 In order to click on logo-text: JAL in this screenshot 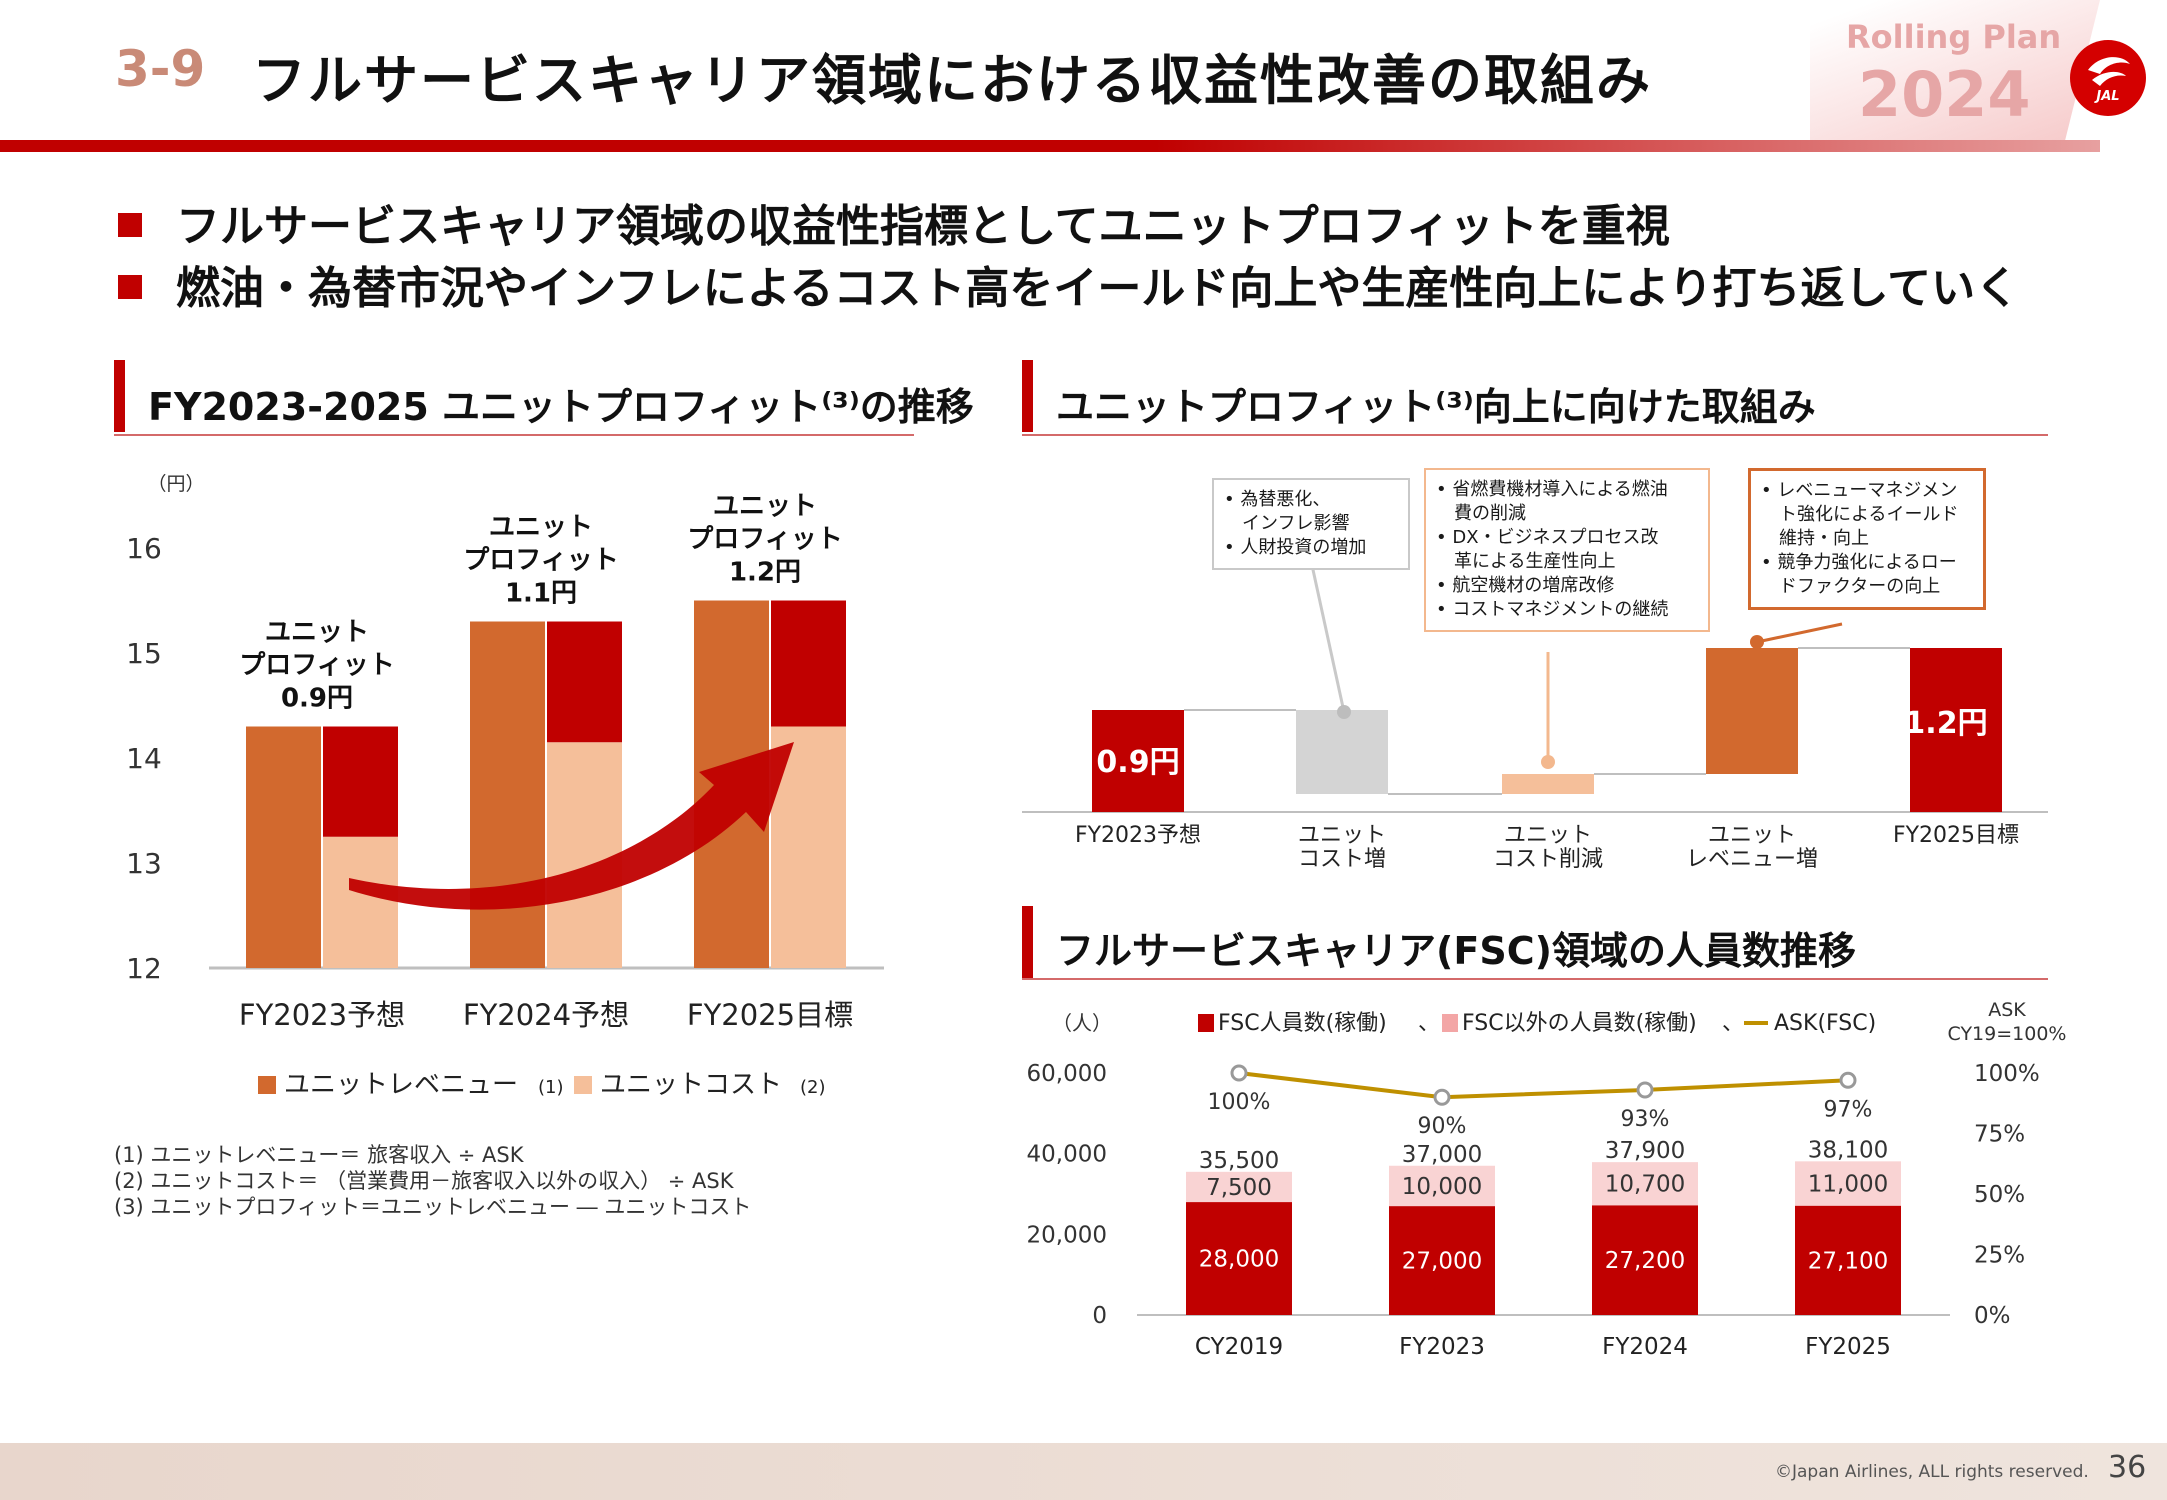, I will do `click(2106, 96)`.